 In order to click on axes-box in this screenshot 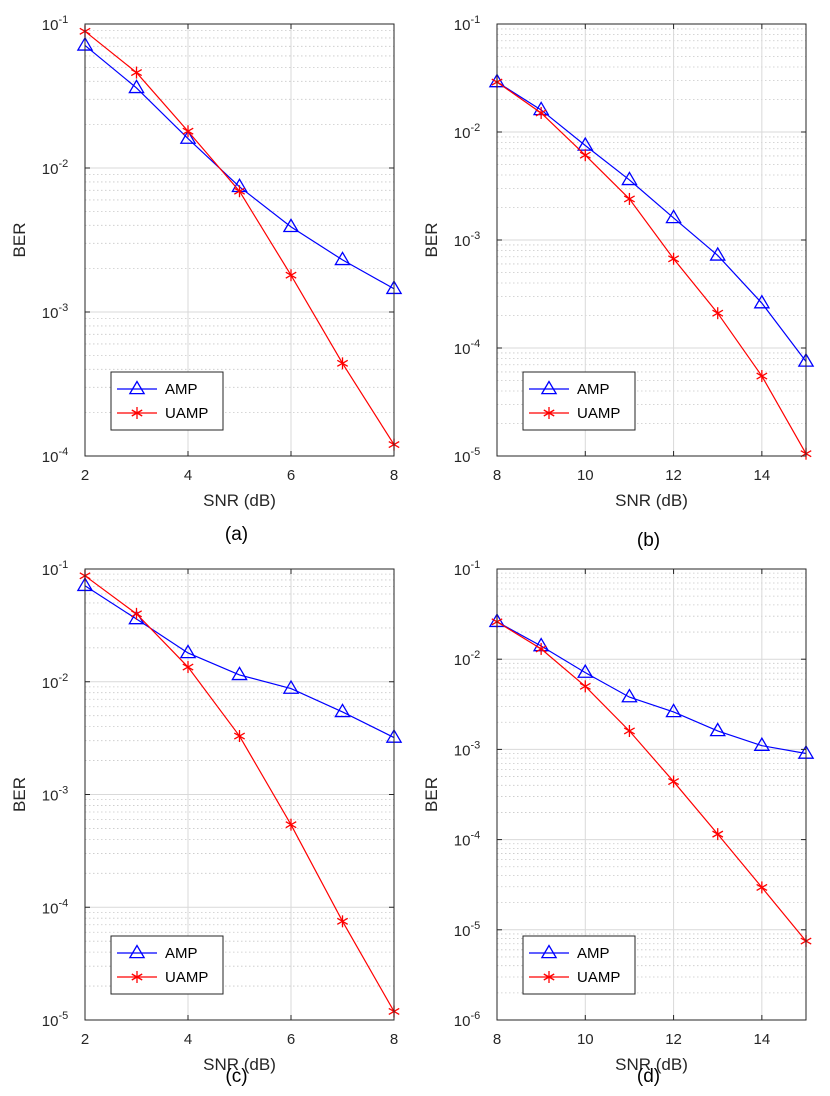, I will do `click(239, 240)`.